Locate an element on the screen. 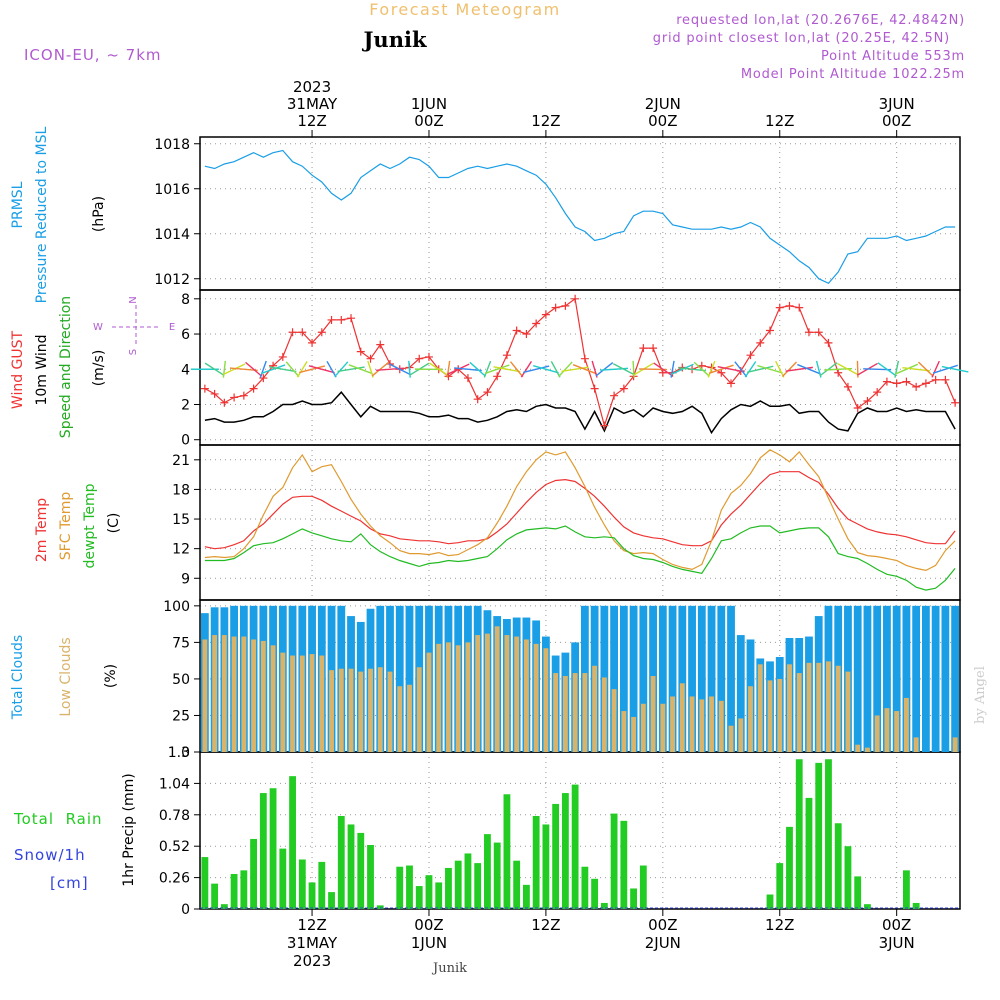 The image size is (1000, 1000). compass-s: S is located at coordinates (133, 352).